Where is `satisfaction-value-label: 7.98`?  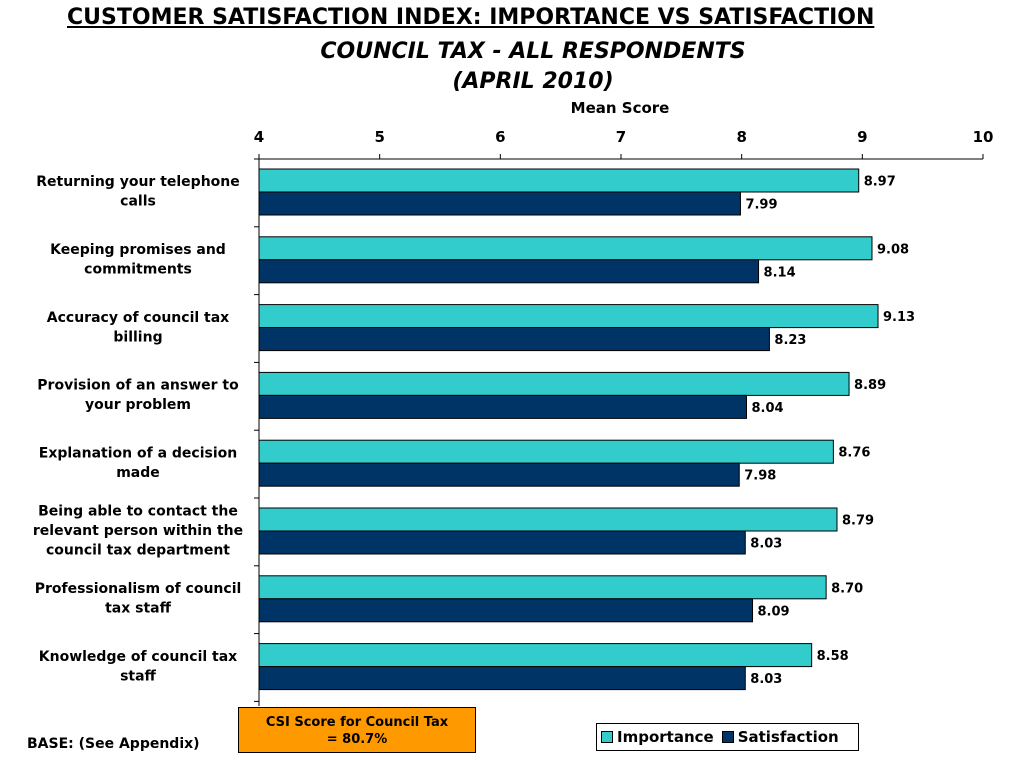 satisfaction-value-label: 7.98 is located at coordinates (760, 476).